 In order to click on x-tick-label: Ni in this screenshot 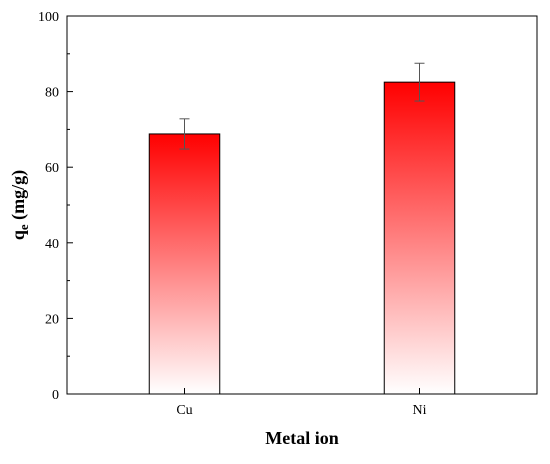, I will do `click(420, 410)`.